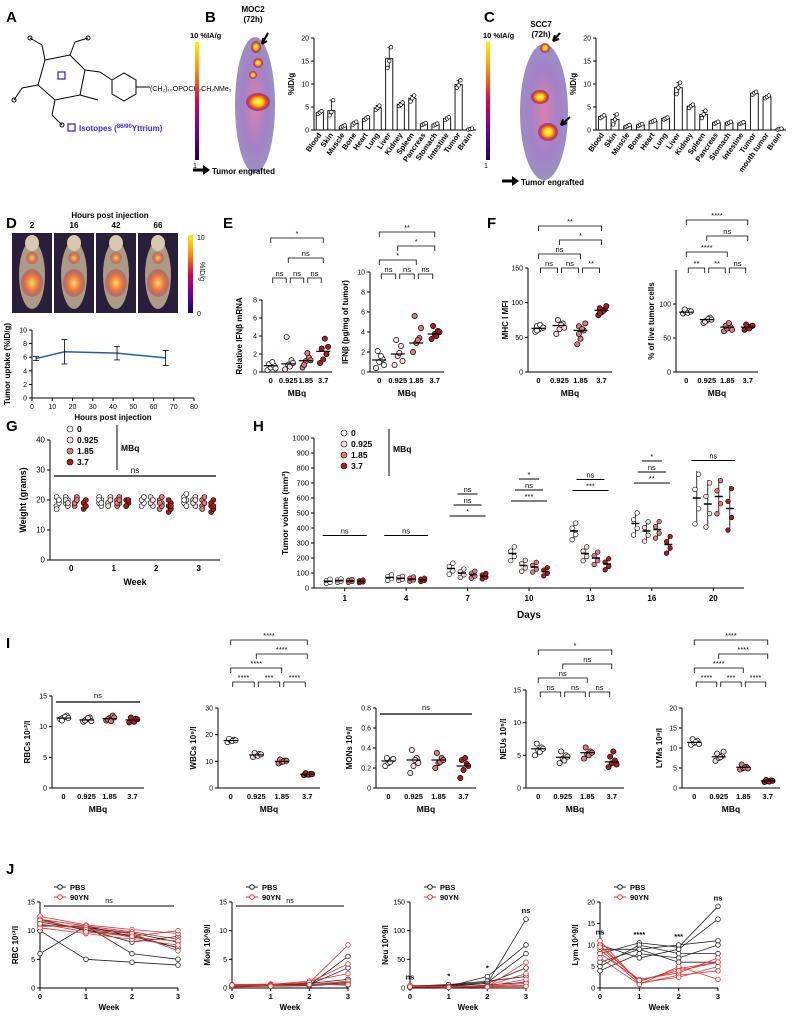  What do you see at coordinates (206, 170) in the screenshot?
I see `engraft-arrowhead-b` at bounding box center [206, 170].